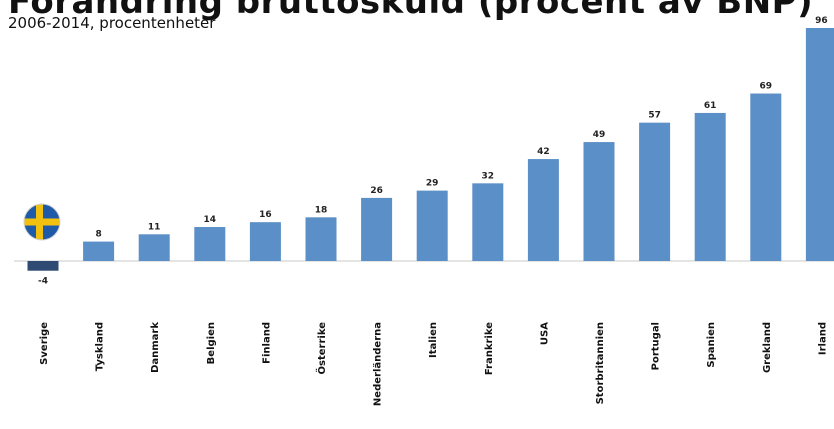 This screenshot has height=429, width=834. What do you see at coordinates (766, 177) in the screenshot?
I see `bar-grekland` at bounding box center [766, 177].